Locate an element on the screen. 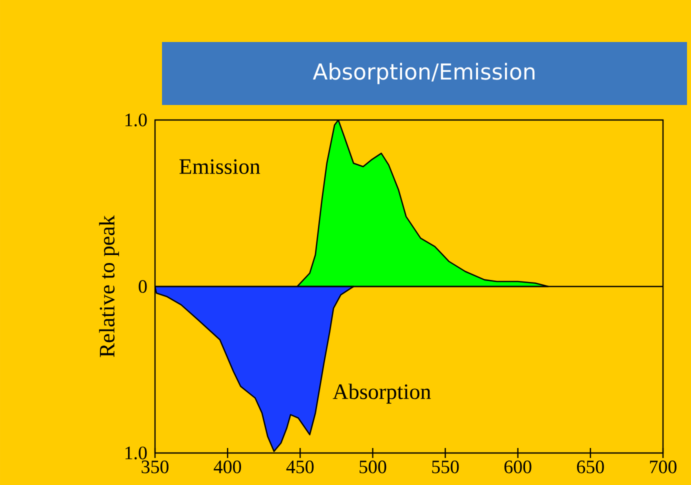 Image resolution: width=691 pixels, height=485 pixels. y-tick-label: 0 is located at coordinates (142, 286).